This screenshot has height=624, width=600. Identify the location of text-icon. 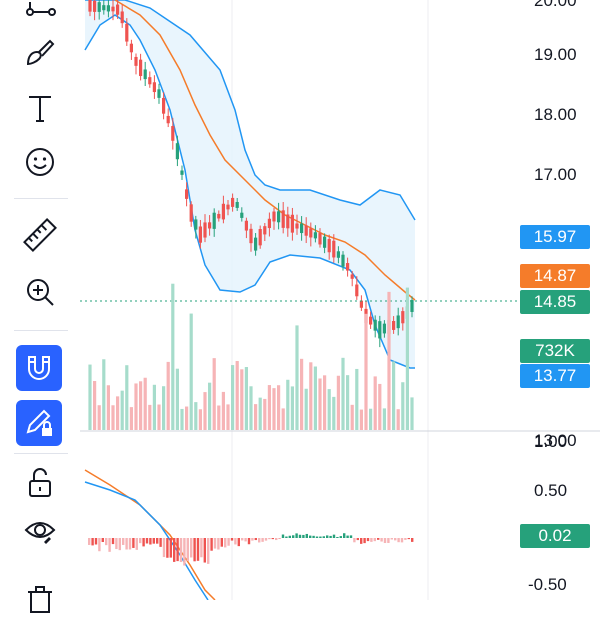
(40, 108).